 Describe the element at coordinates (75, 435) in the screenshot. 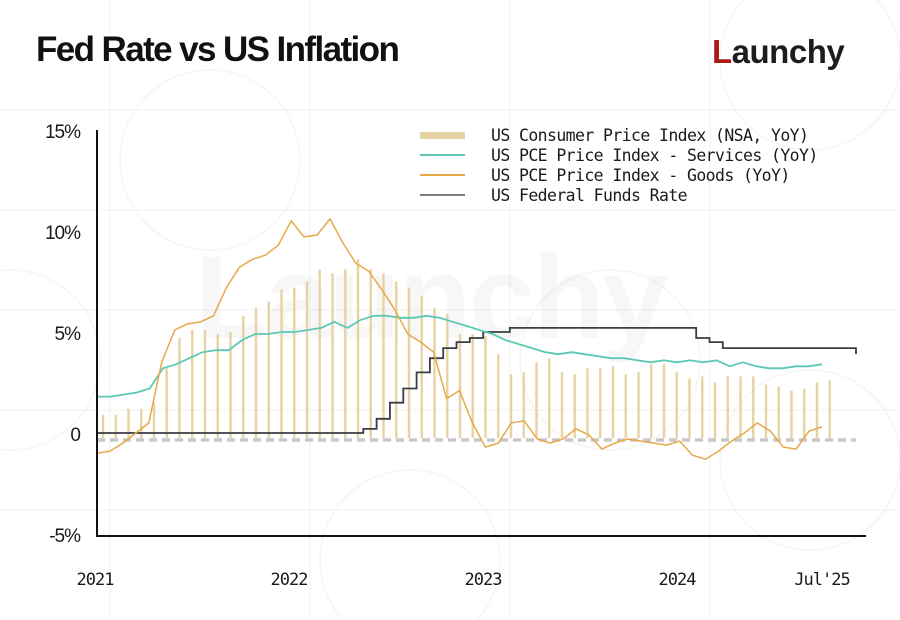

I see `y-tick-label: 0` at that location.